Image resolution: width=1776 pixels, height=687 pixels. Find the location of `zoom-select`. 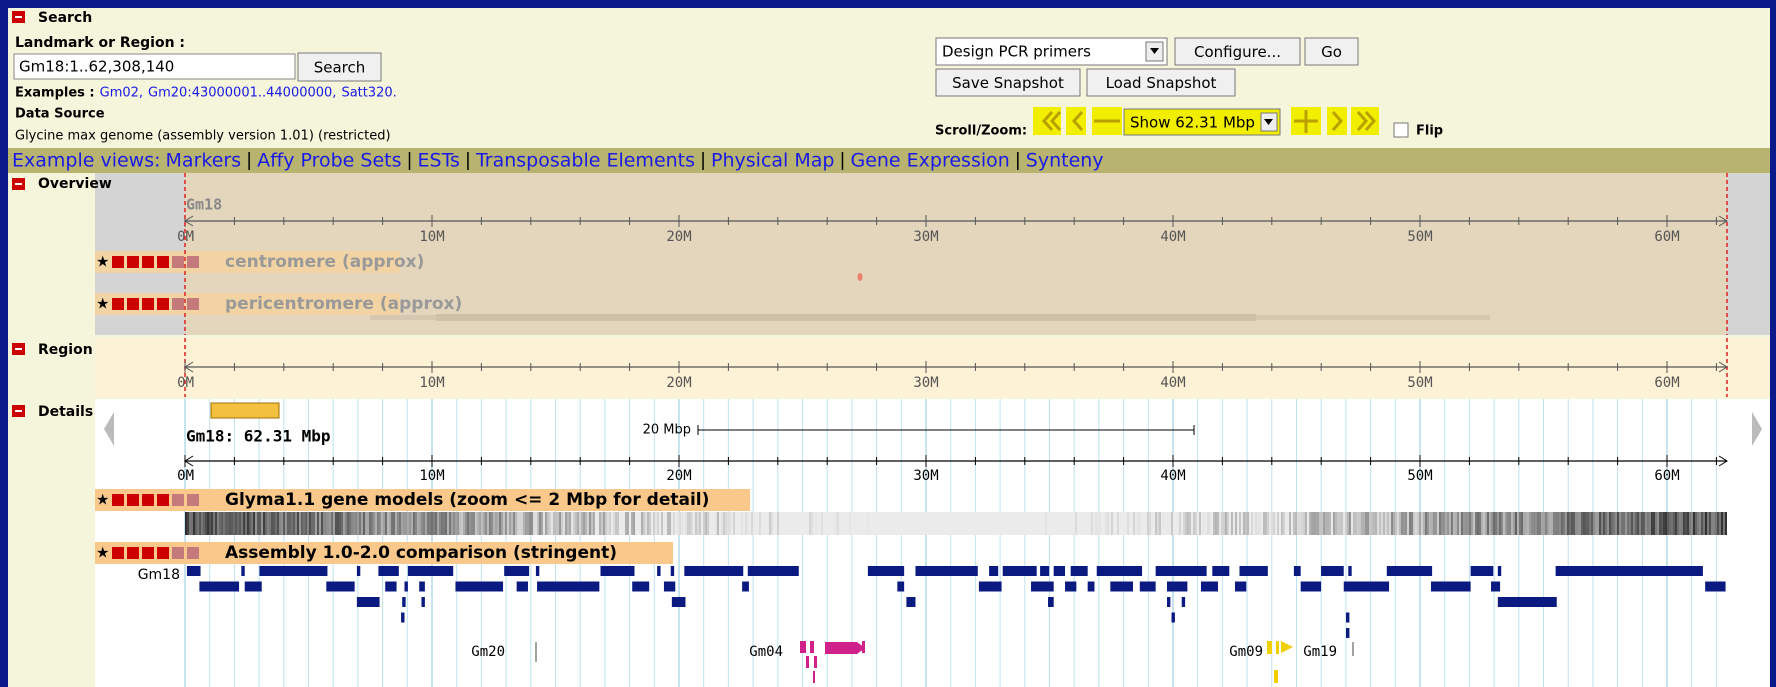

zoom-select is located at coordinates (1202, 122).